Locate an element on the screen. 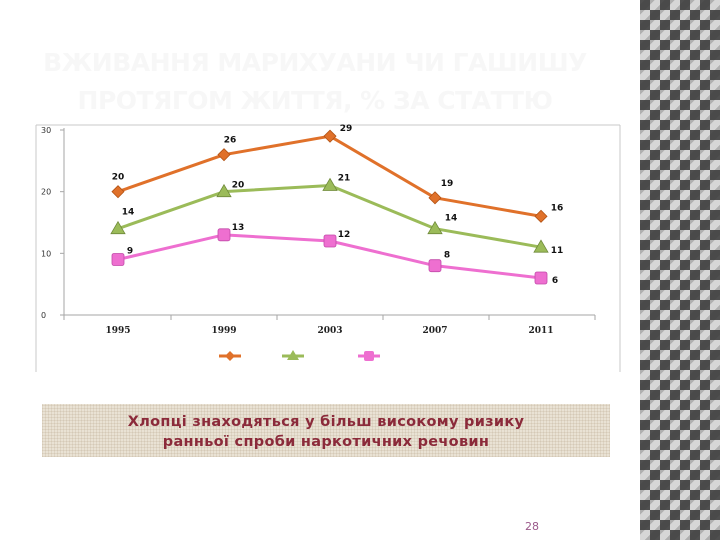  data-label: 9 is located at coordinates (130, 252).